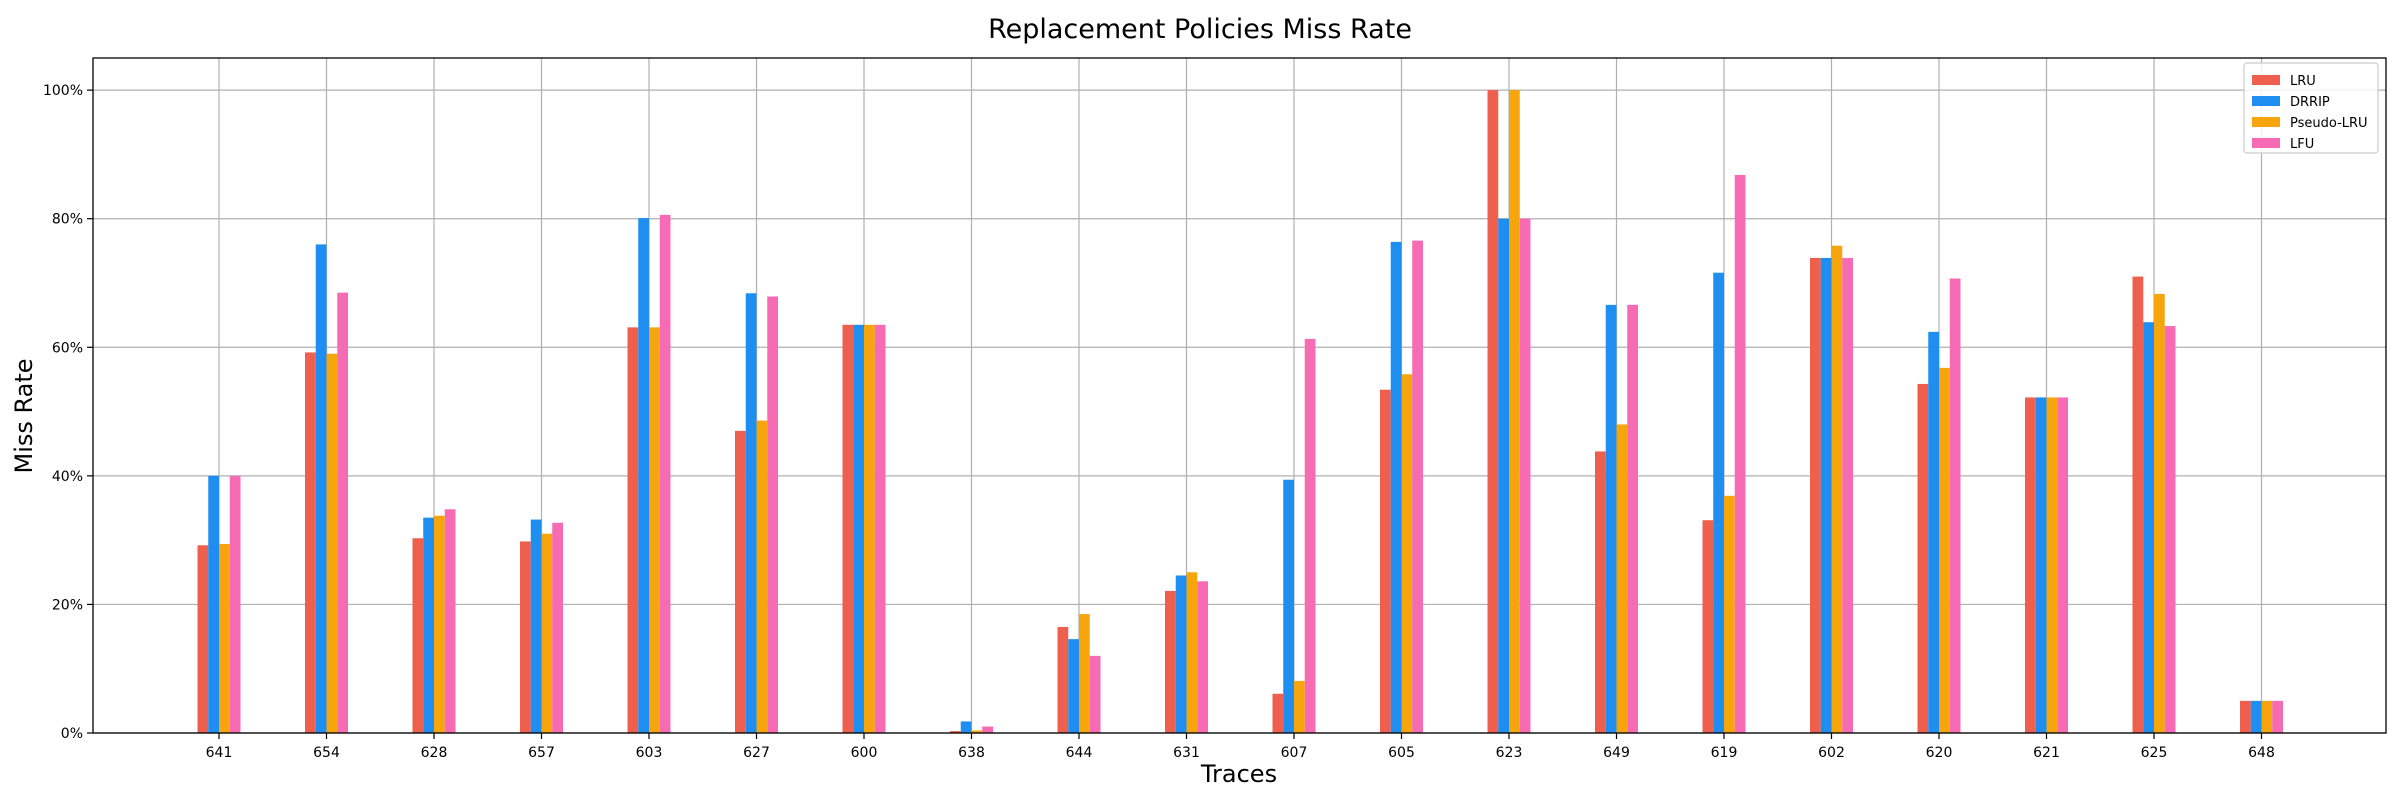 Image resolution: width=2400 pixels, height=800 pixels. I want to click on legend-box, so click(2311, 108).